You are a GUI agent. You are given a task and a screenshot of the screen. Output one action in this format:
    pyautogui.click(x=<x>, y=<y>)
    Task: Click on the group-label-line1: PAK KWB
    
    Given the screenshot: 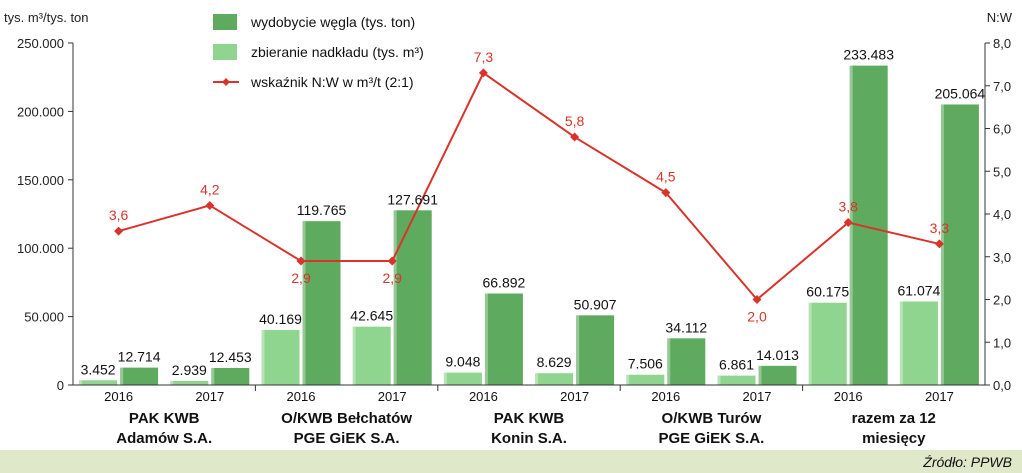 What is the action you would take?
    pyautogui.click(x=529, y=418)
    